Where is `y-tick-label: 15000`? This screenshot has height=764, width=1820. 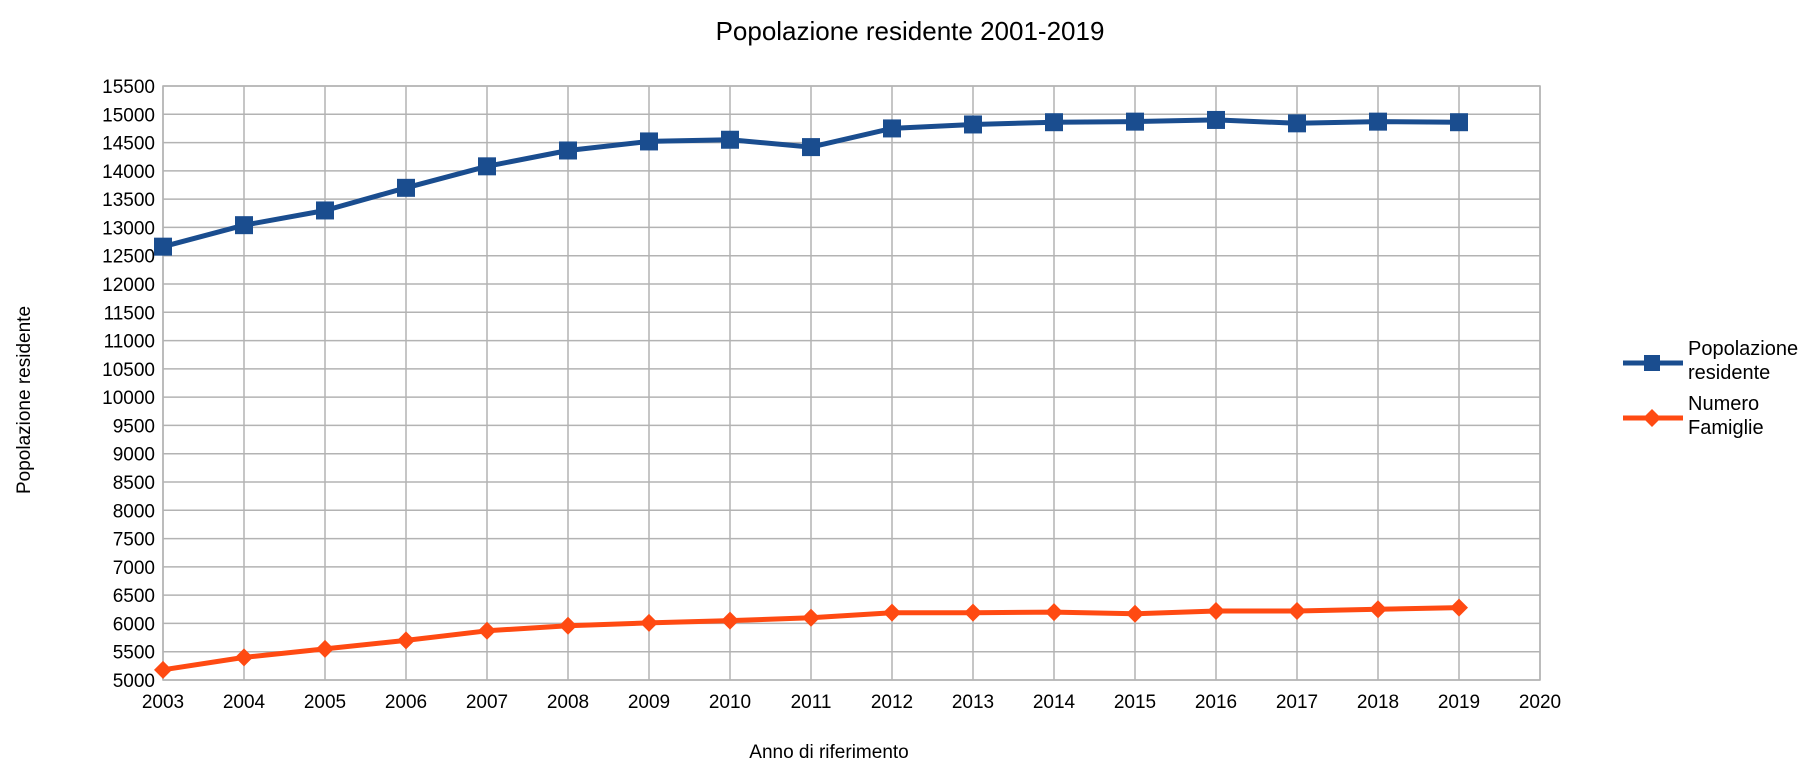 y-tick-label: 15000 is located at coordinates (128, 115).